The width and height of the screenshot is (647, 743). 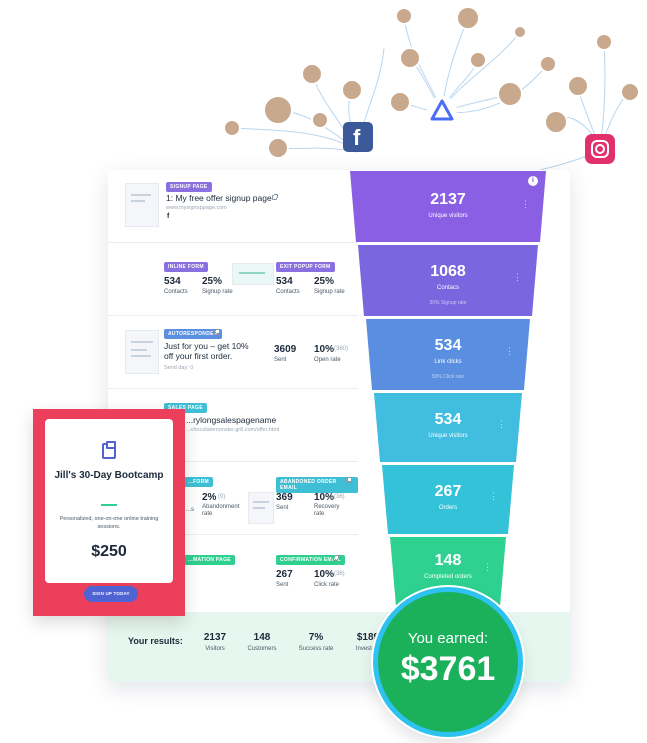 I want to click on step-label: Orders, so click(x=448, y=508).